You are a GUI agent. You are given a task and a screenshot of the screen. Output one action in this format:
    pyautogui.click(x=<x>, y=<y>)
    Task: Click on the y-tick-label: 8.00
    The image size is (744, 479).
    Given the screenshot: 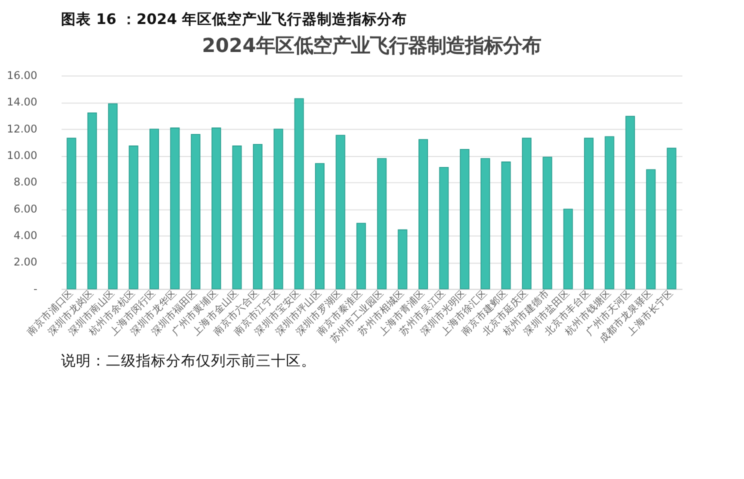 What is the action you would take?
    pyautogui.click(x=26, y=182)
    